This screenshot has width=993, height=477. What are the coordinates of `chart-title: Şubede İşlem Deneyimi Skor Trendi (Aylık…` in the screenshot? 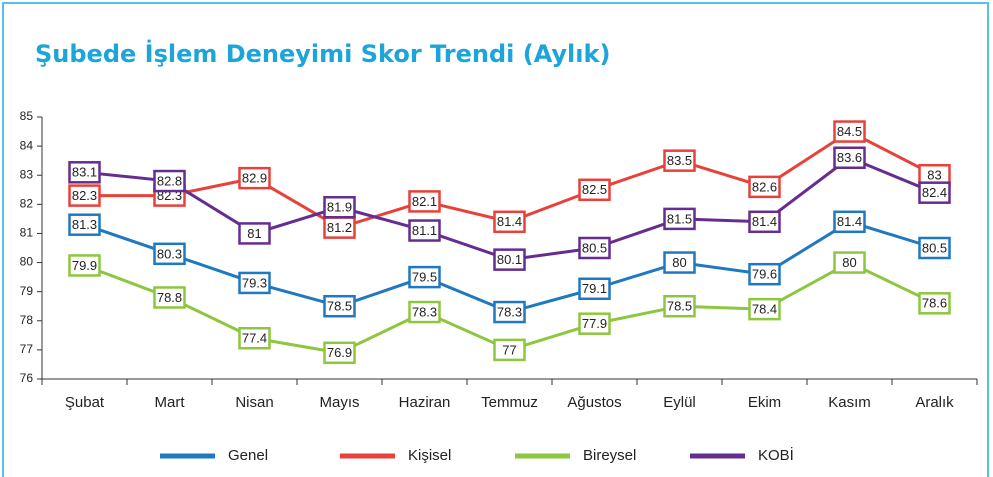 It's located at (322, 53).